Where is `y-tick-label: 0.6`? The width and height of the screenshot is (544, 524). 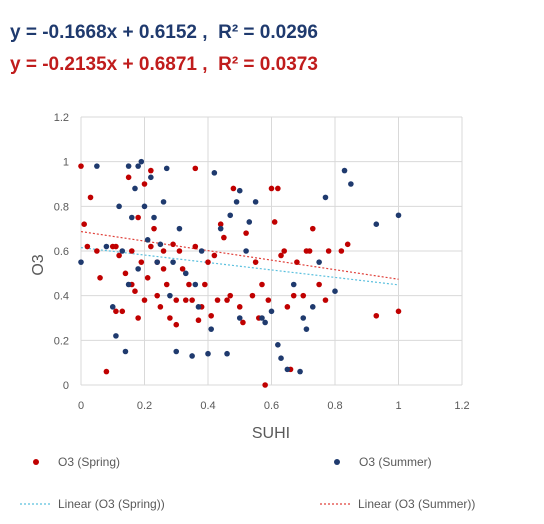
y-tick-label: 0.6 is located at coordinates (61, 252).